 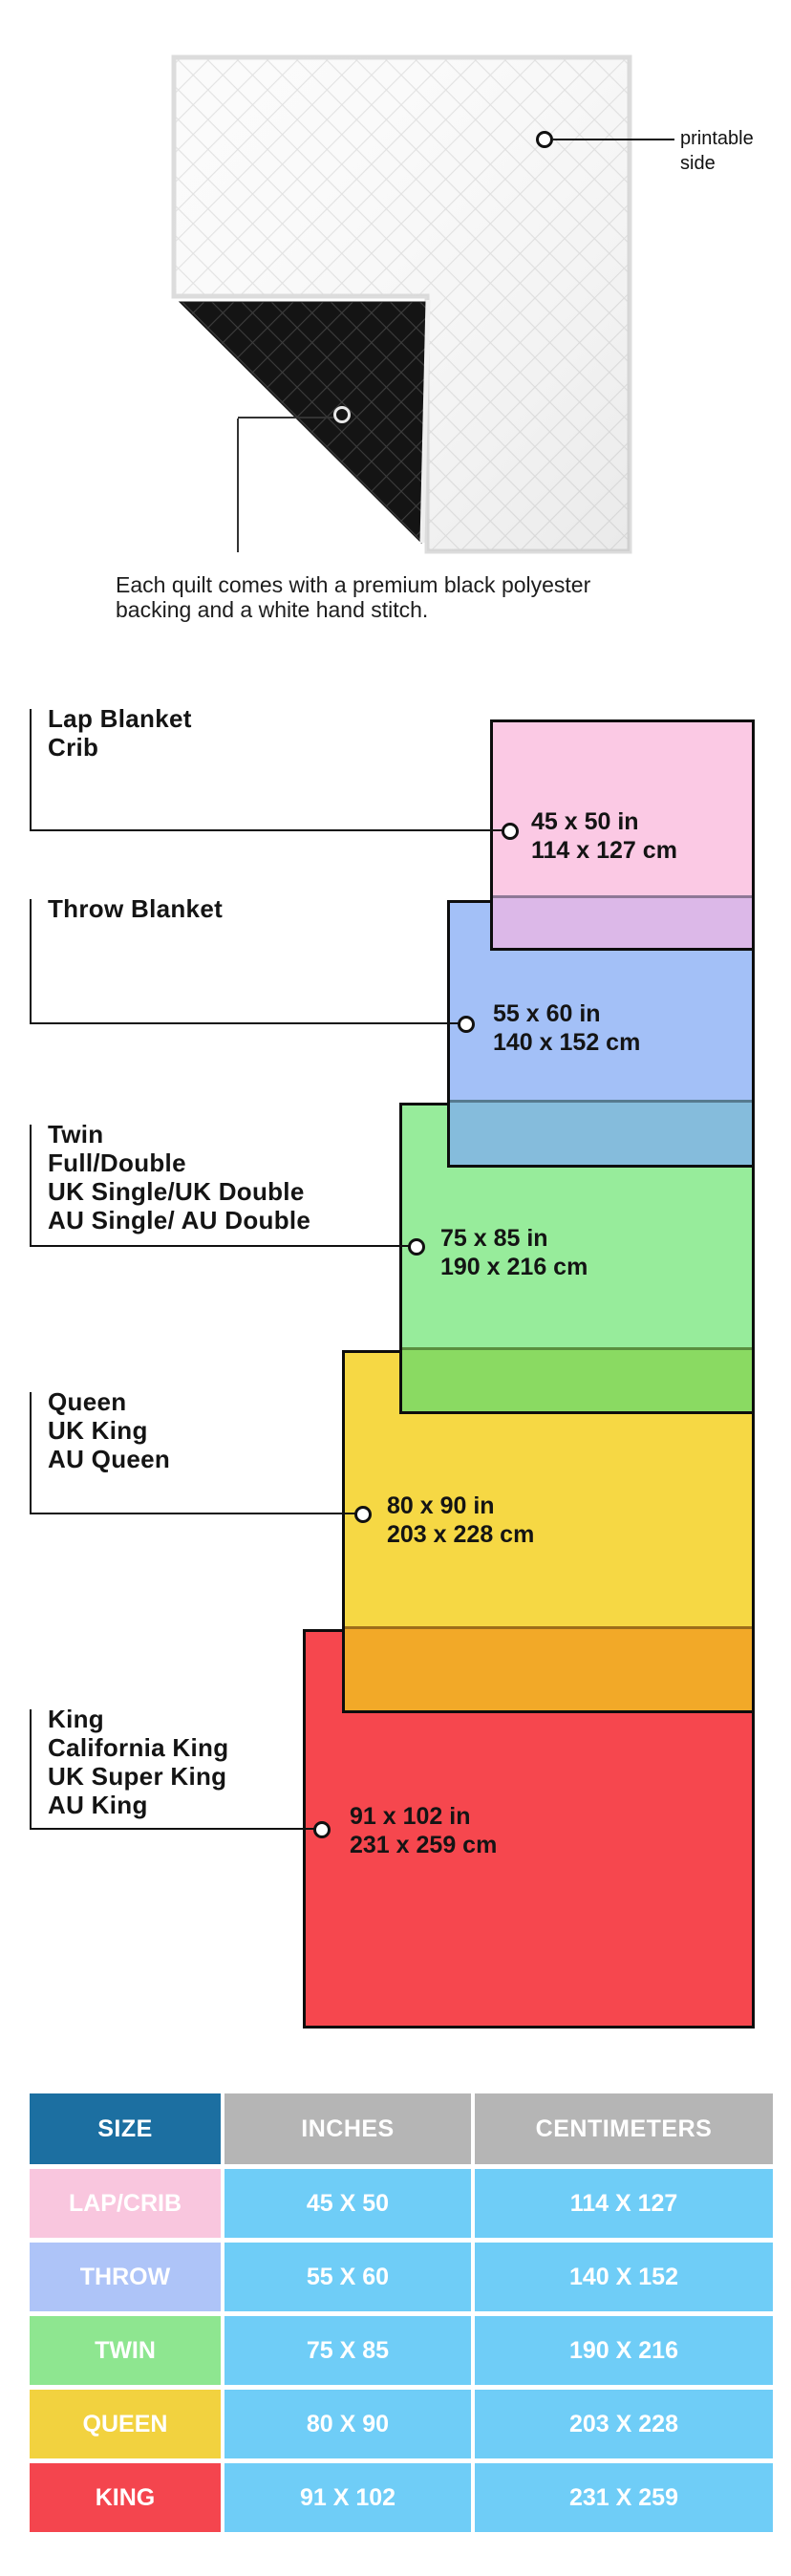 What do you see at coordinates (624, 2497) in the screenshot?
I see `row-cm: 231 X 259` at bounding box center [624, 2497].